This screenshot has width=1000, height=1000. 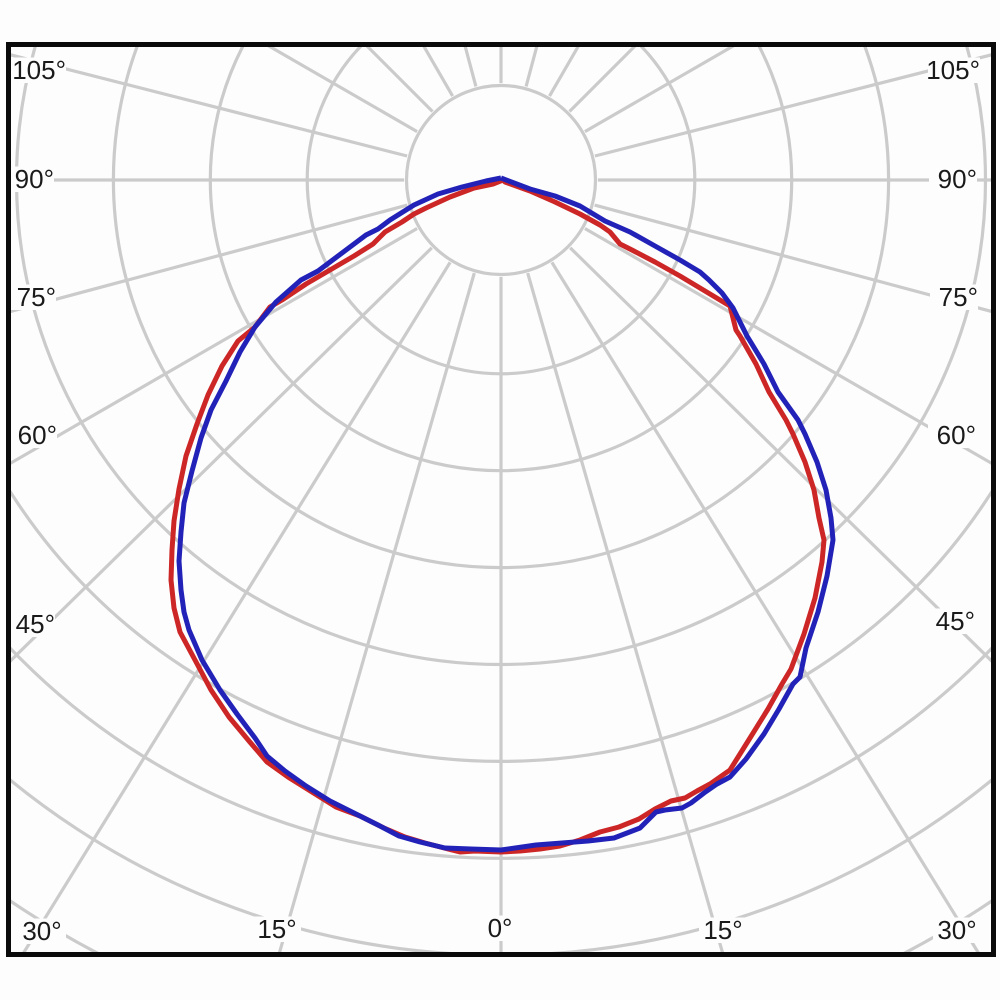 What do you see at coordinates (500, 928) in the screenshot?
I see `svg-text: 0°` at bounding box center [500, 928].